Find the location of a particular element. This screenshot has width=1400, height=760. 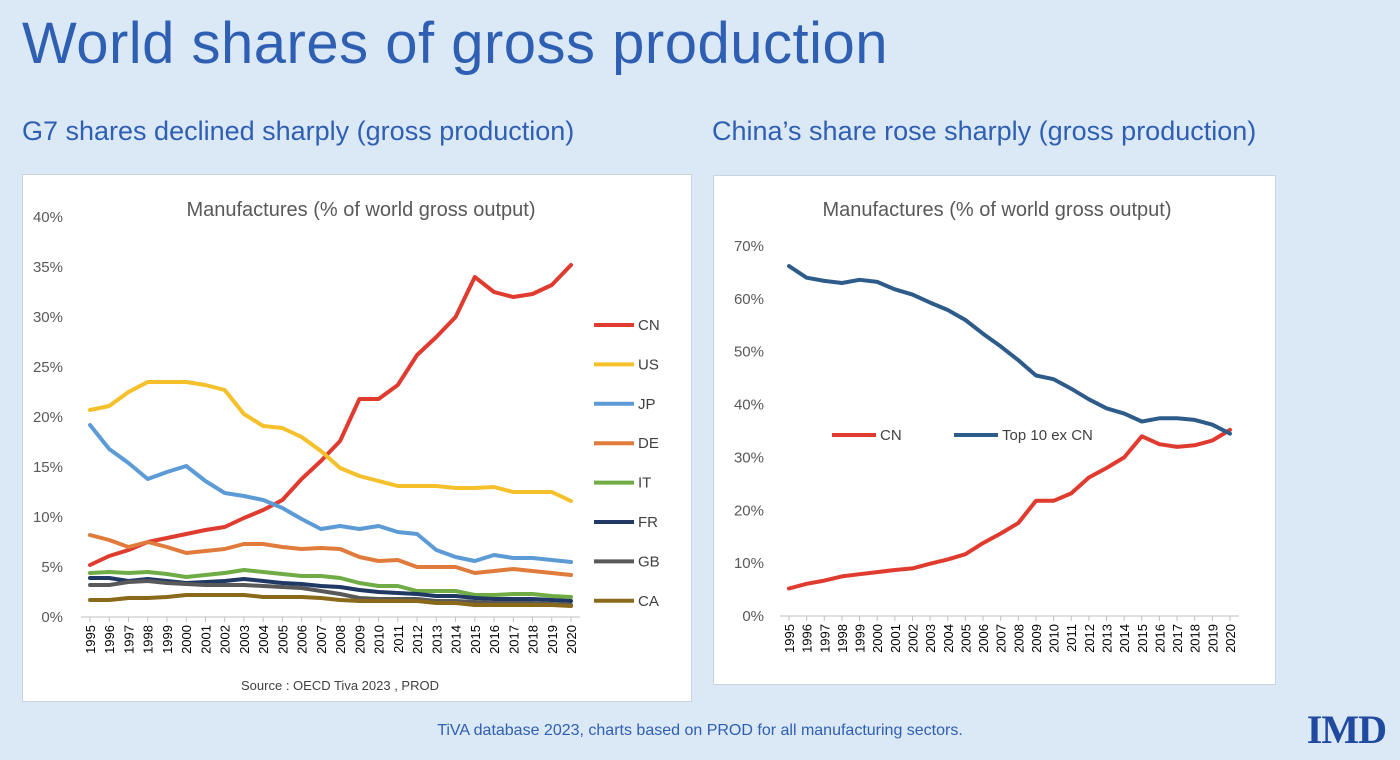

chart-source: Source : OECD Tiva 2023 , PROD is located at coordinates (340, 685).